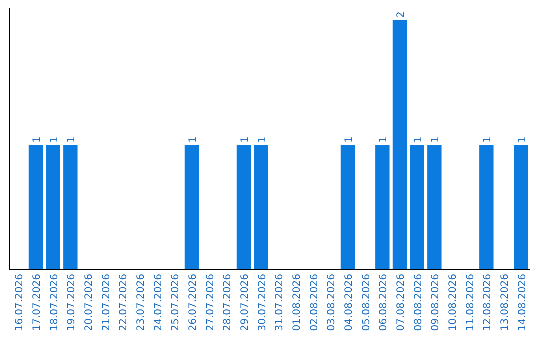  I want to click on x-tick-label: 13.08.2026, so click(505, 303).